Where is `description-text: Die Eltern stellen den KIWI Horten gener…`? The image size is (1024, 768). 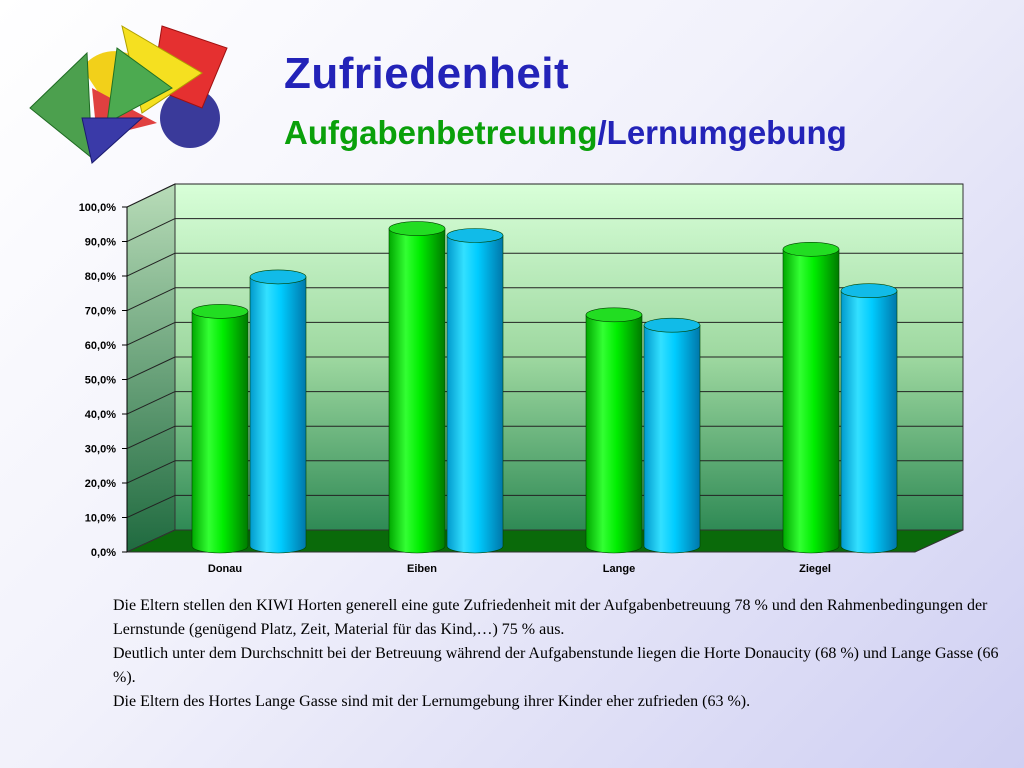
description-text: Die Eltern stellen den KIWI Horten gener… is located at coordinates (565, 654).